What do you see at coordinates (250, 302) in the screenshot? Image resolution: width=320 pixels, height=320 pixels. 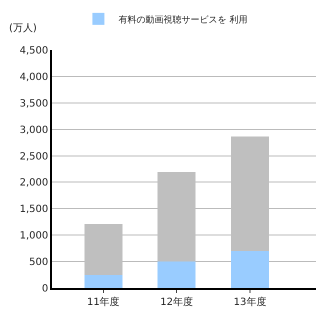 I see `x-tick-label: 13年度` at bounding box center [250, 302].